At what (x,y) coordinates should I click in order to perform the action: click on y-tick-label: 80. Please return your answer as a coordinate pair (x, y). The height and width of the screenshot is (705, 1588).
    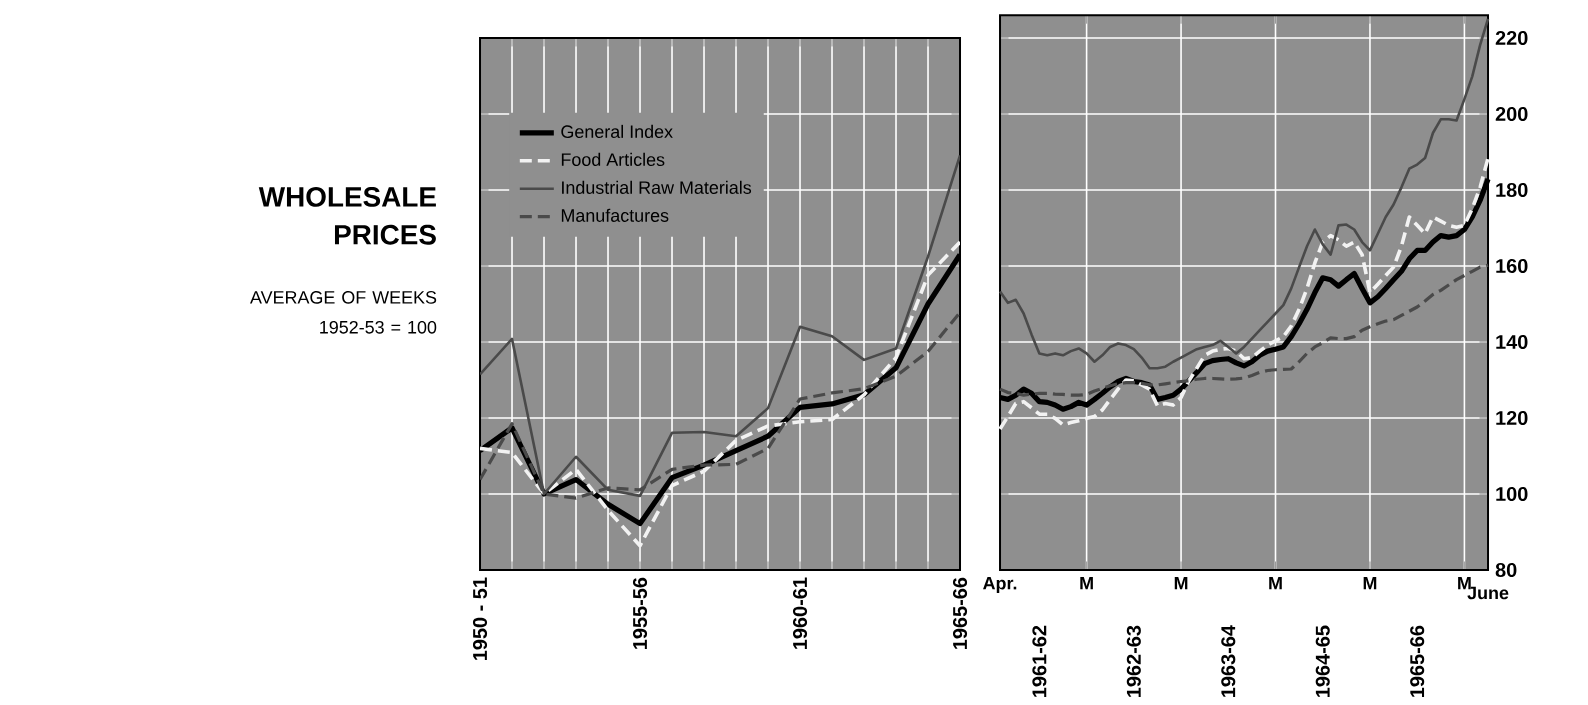
    Looking at the image, I should click on (1506, 570).